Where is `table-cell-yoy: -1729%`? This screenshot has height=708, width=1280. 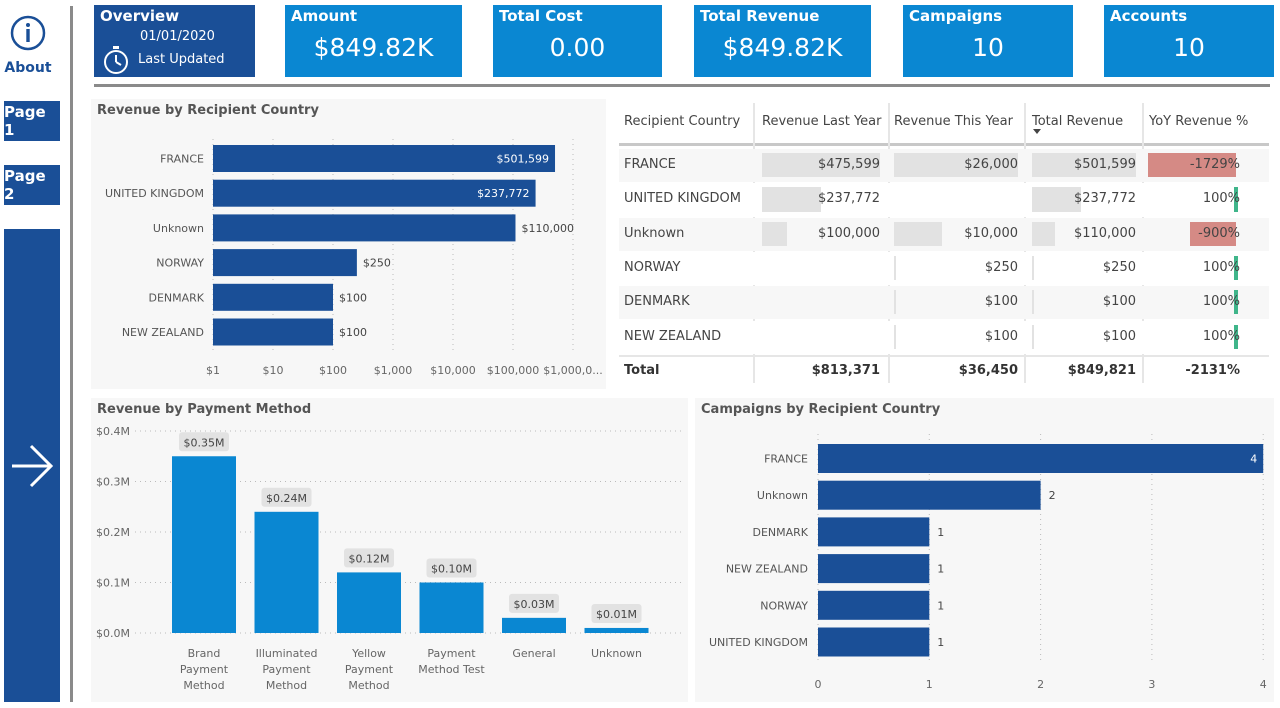 table-cell-yoy: -1729% is located at coordinates (1214, 164).